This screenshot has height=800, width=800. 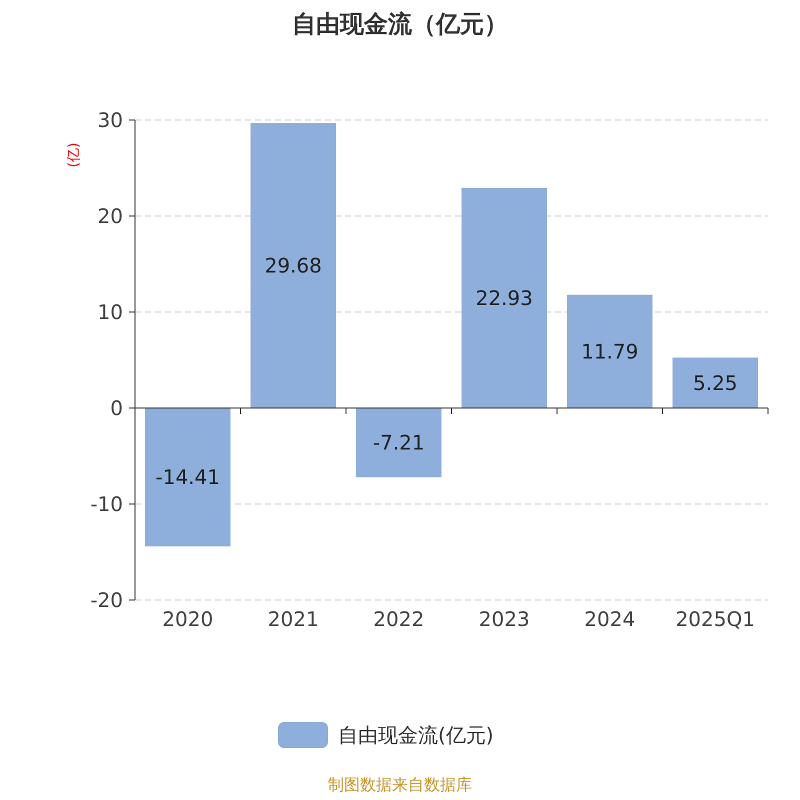 What do you see at coordinates (715, 619) in the screenshot?
I see `x-tick-label: 2025Q1` at bounding box center [715, 619].